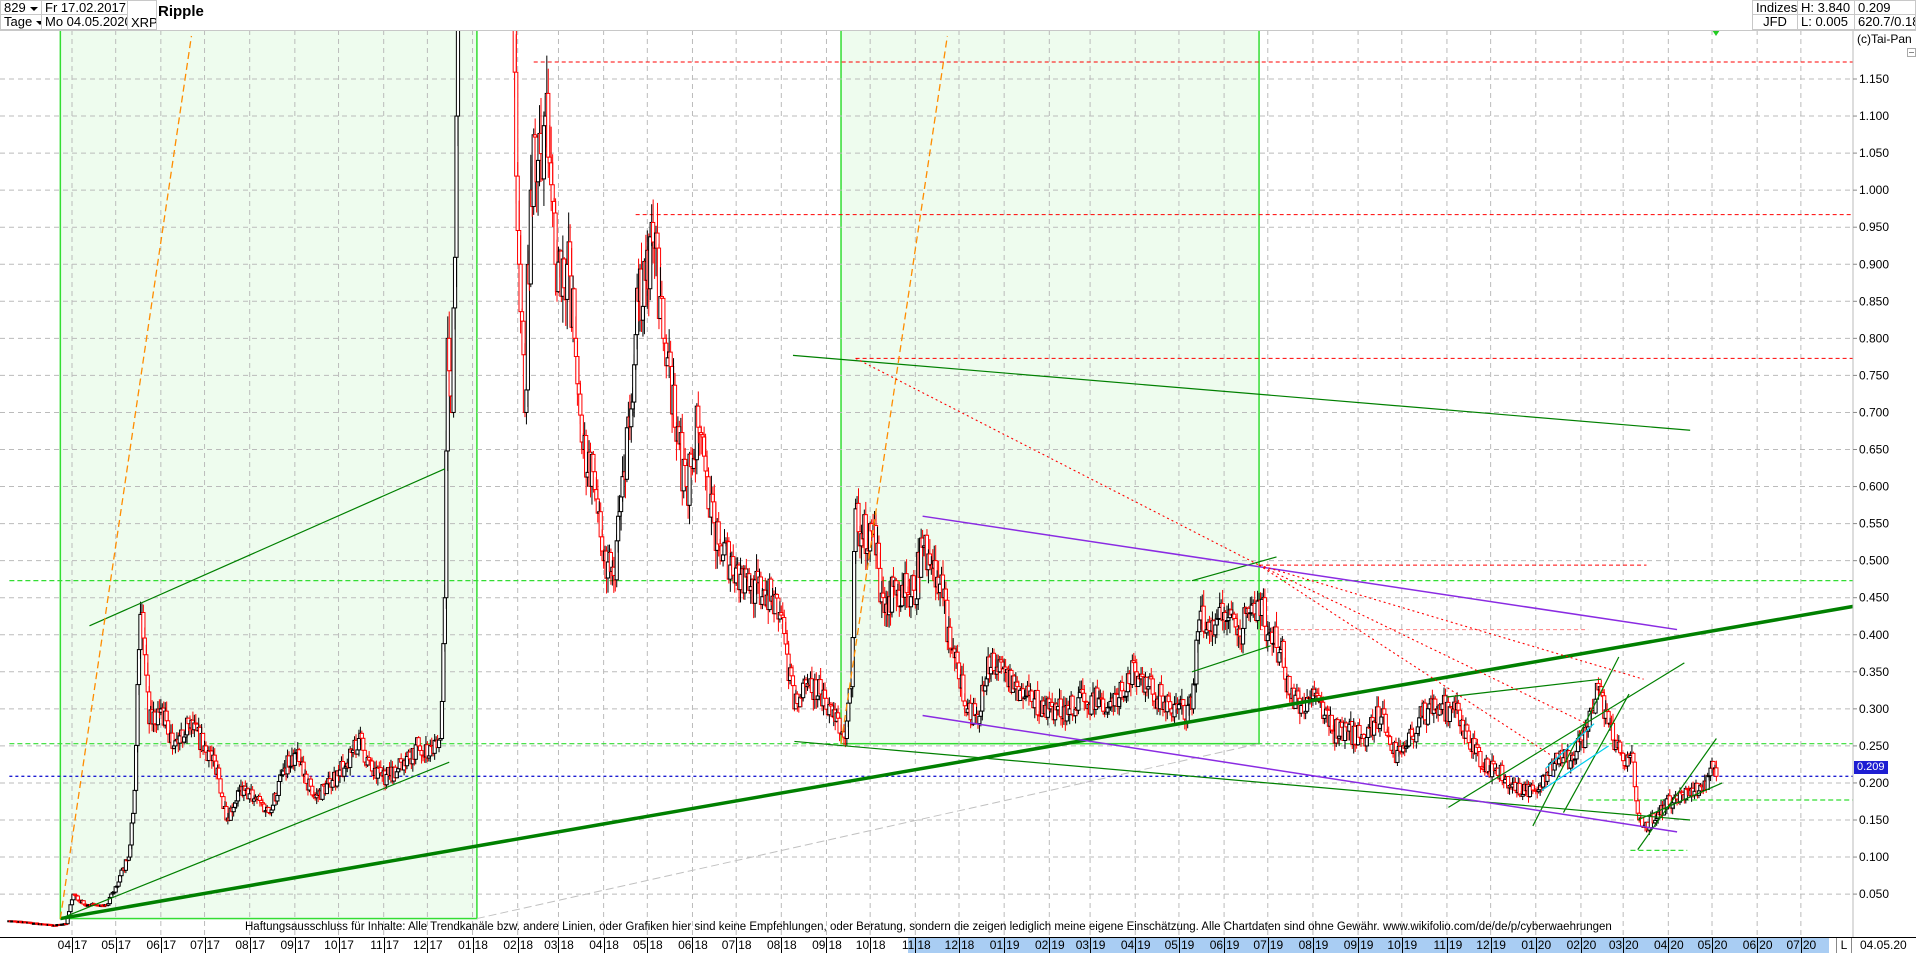 Image resolution: width=1916 pixels, height=953 pixels. Describe the element at coordinates (1573, 945) in the screenshot. I see `x-tick-month: 02` at that location.